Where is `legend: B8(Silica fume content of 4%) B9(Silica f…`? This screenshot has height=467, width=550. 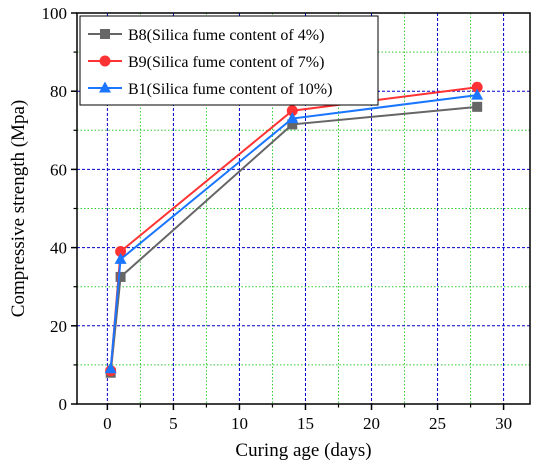
legend: B8(Silica fume content of 4%) B9(Silica f… is located at coordinates (229, 60).